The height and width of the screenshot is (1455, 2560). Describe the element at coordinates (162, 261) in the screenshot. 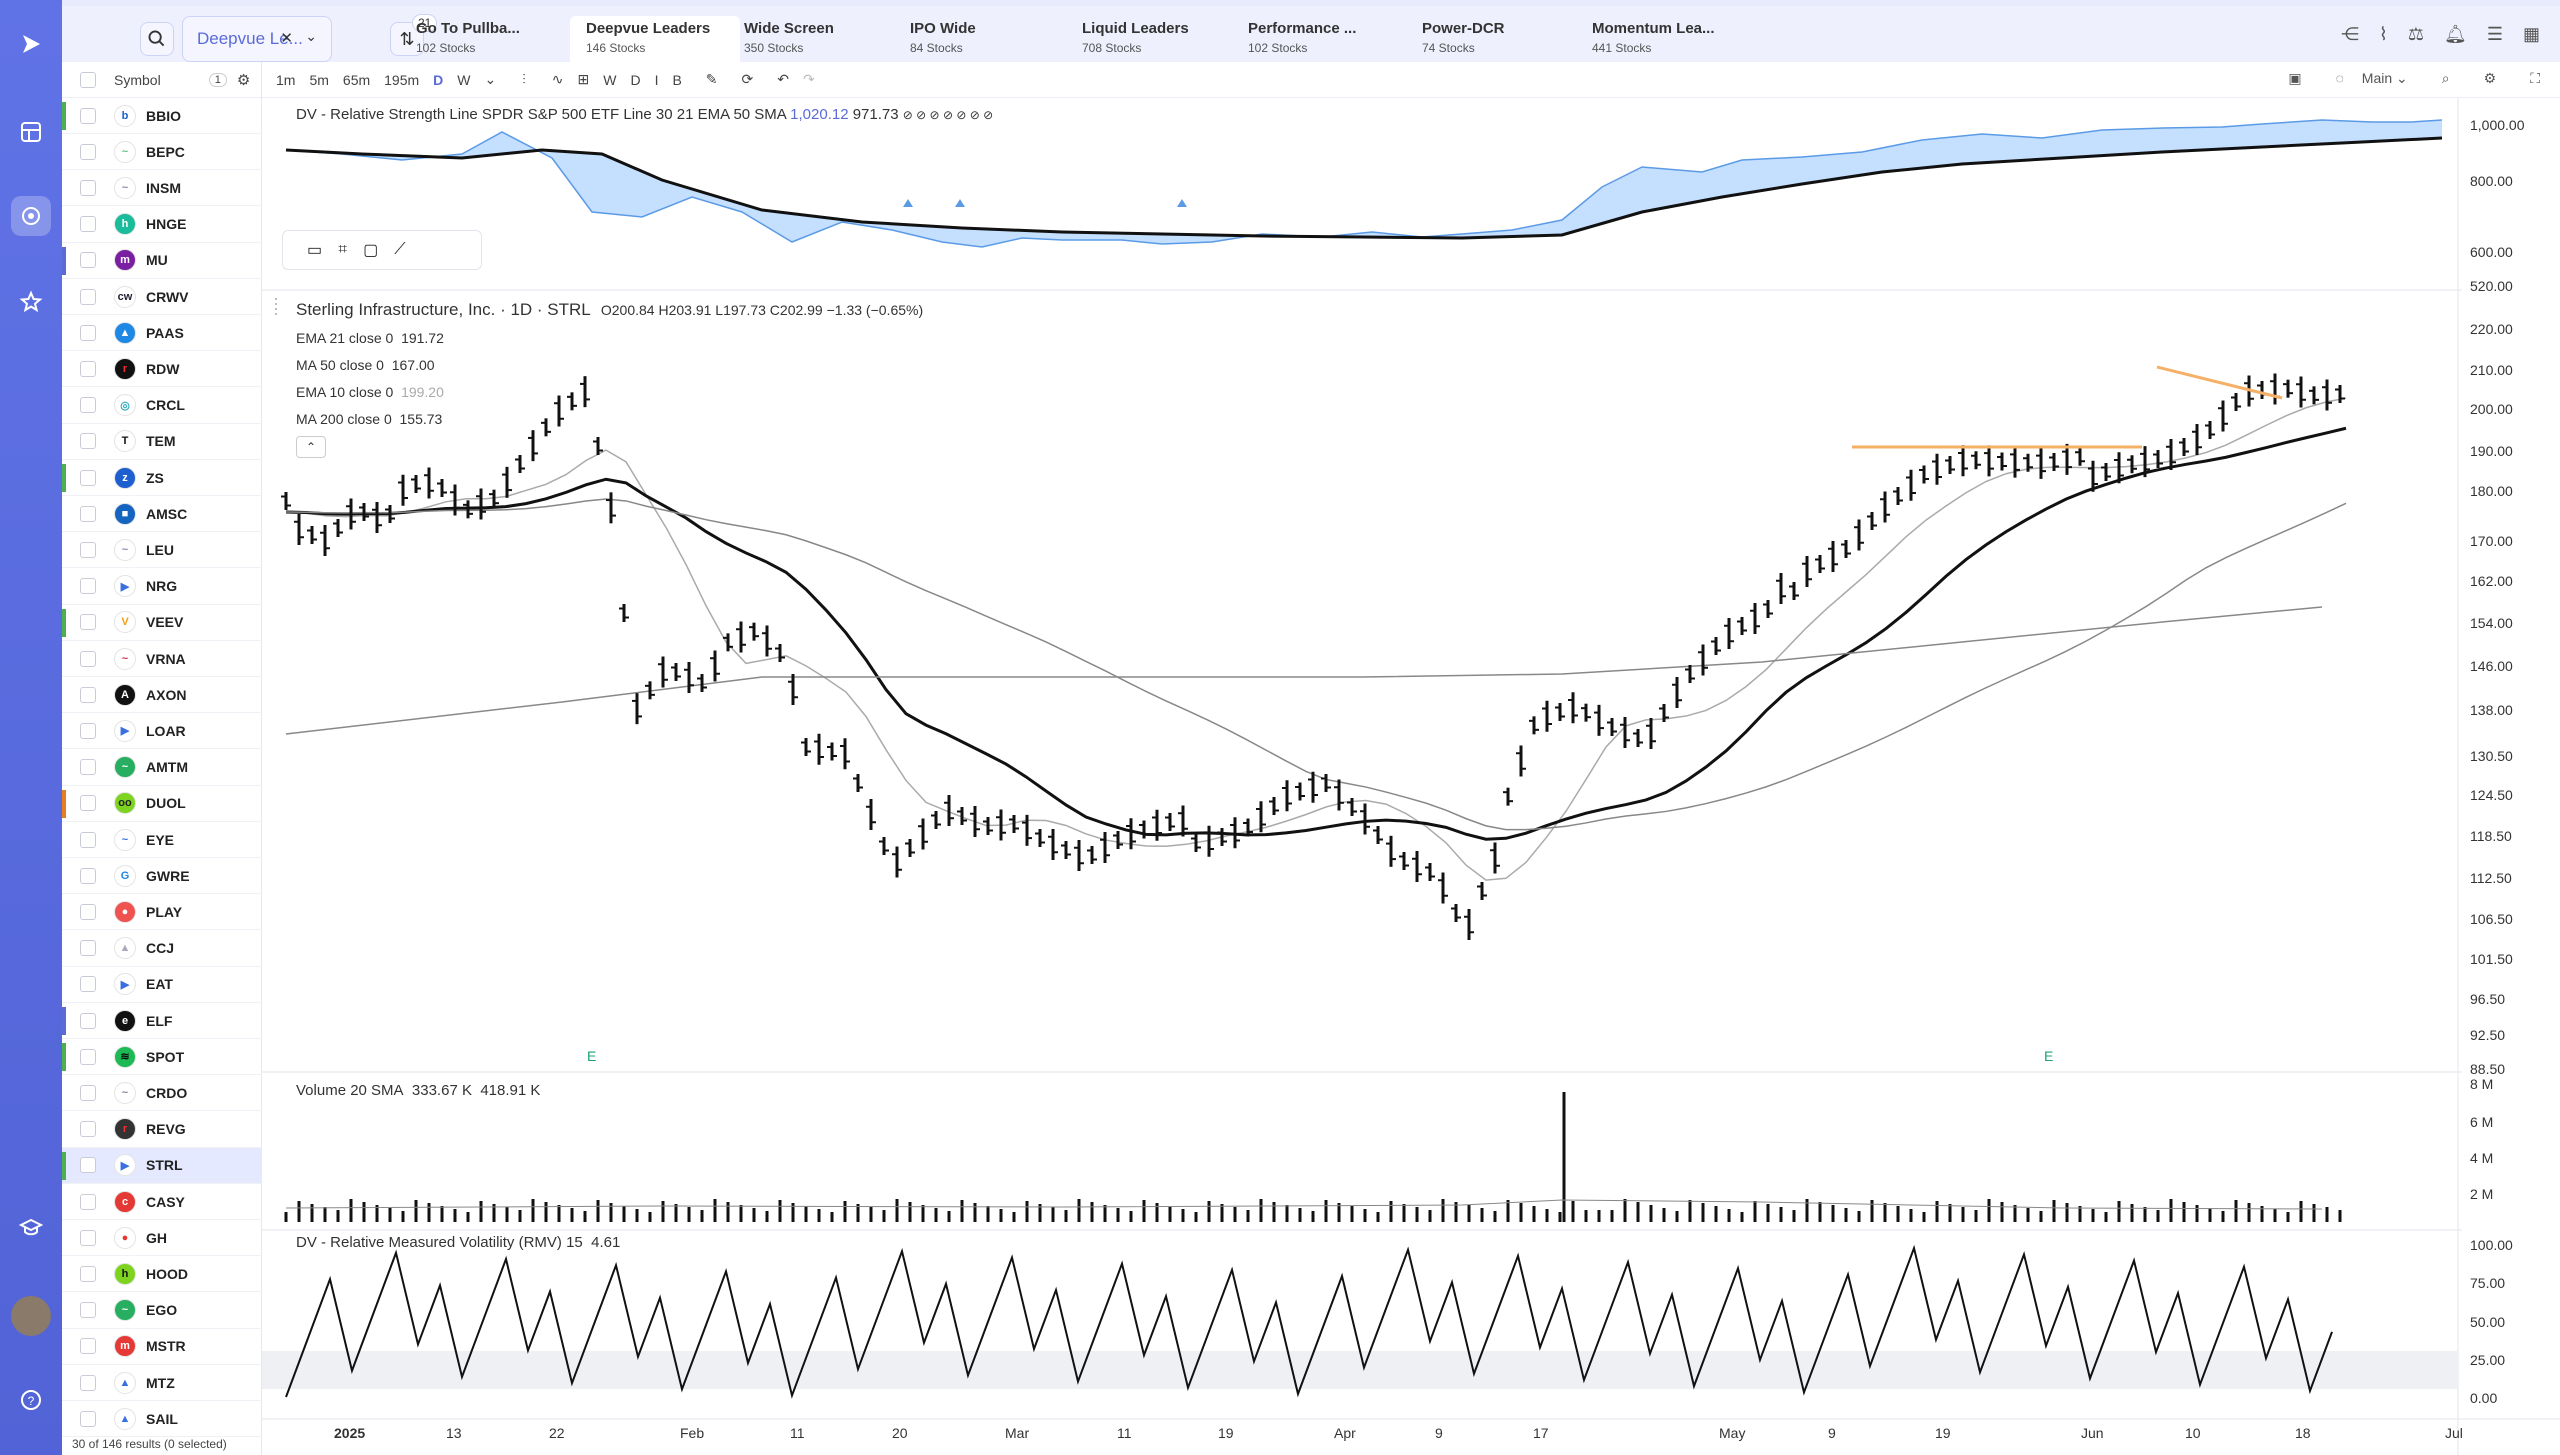

I see `list-item: m MU` at that location.